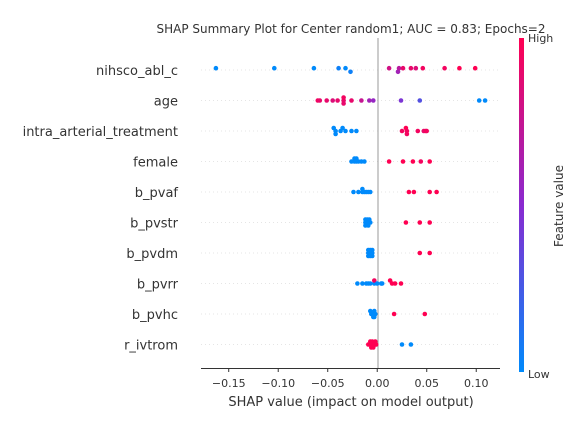 This screenshot has width=587, height=429. I want to click on feature-label: b_pvrr, so click(158, 285).